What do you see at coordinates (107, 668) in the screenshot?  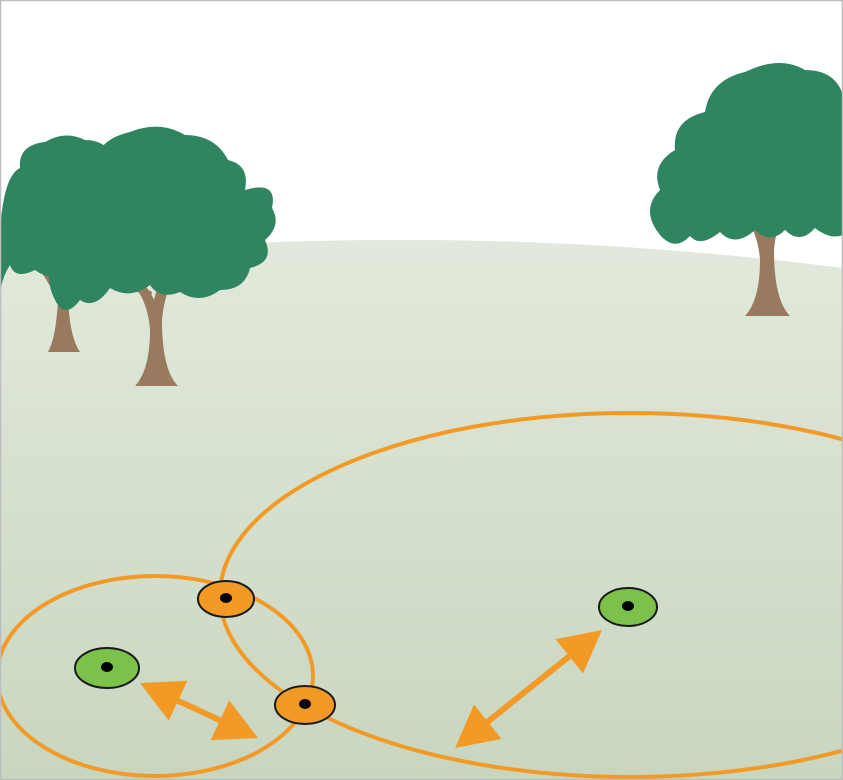 I see `green-marker-left` at bounding box center [107, 668].